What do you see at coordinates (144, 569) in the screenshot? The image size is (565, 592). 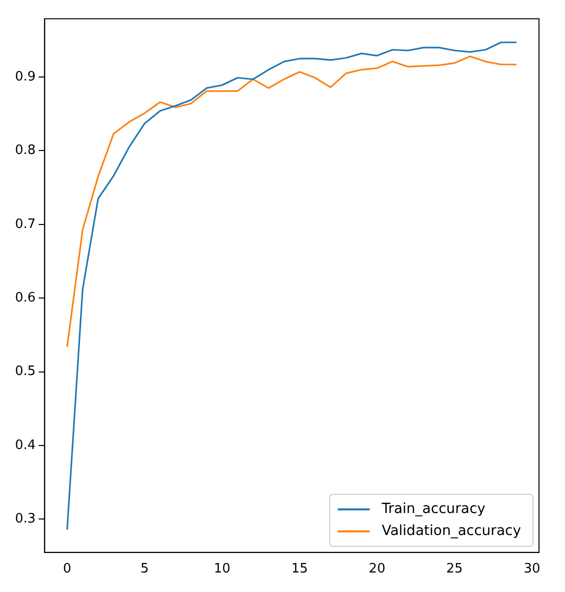 I see `x-tick-label: 5` at bounding box center [144, 569].